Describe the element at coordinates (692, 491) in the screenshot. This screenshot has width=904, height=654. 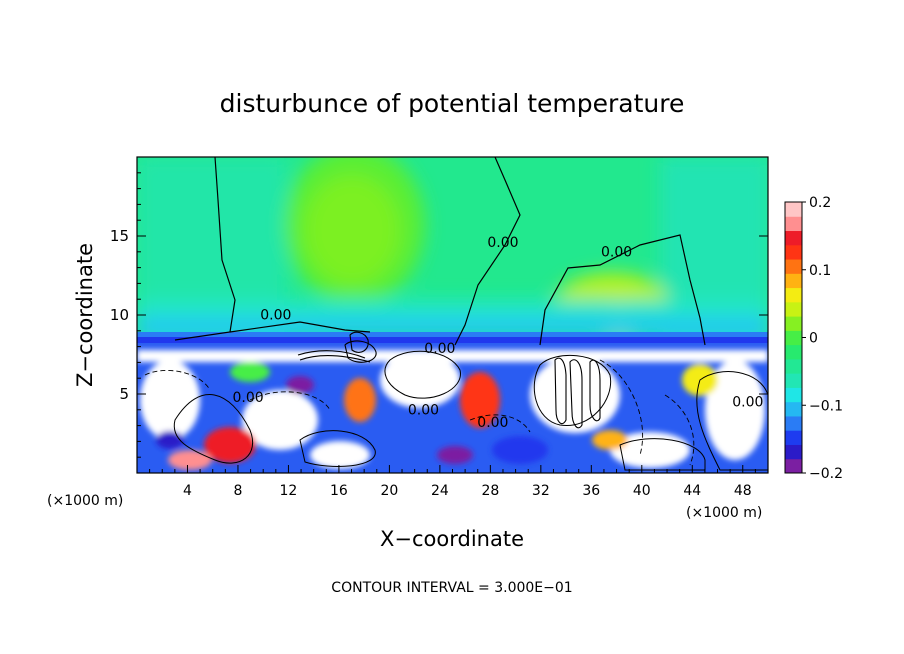
I see `x-tick-label: 44` at that location.